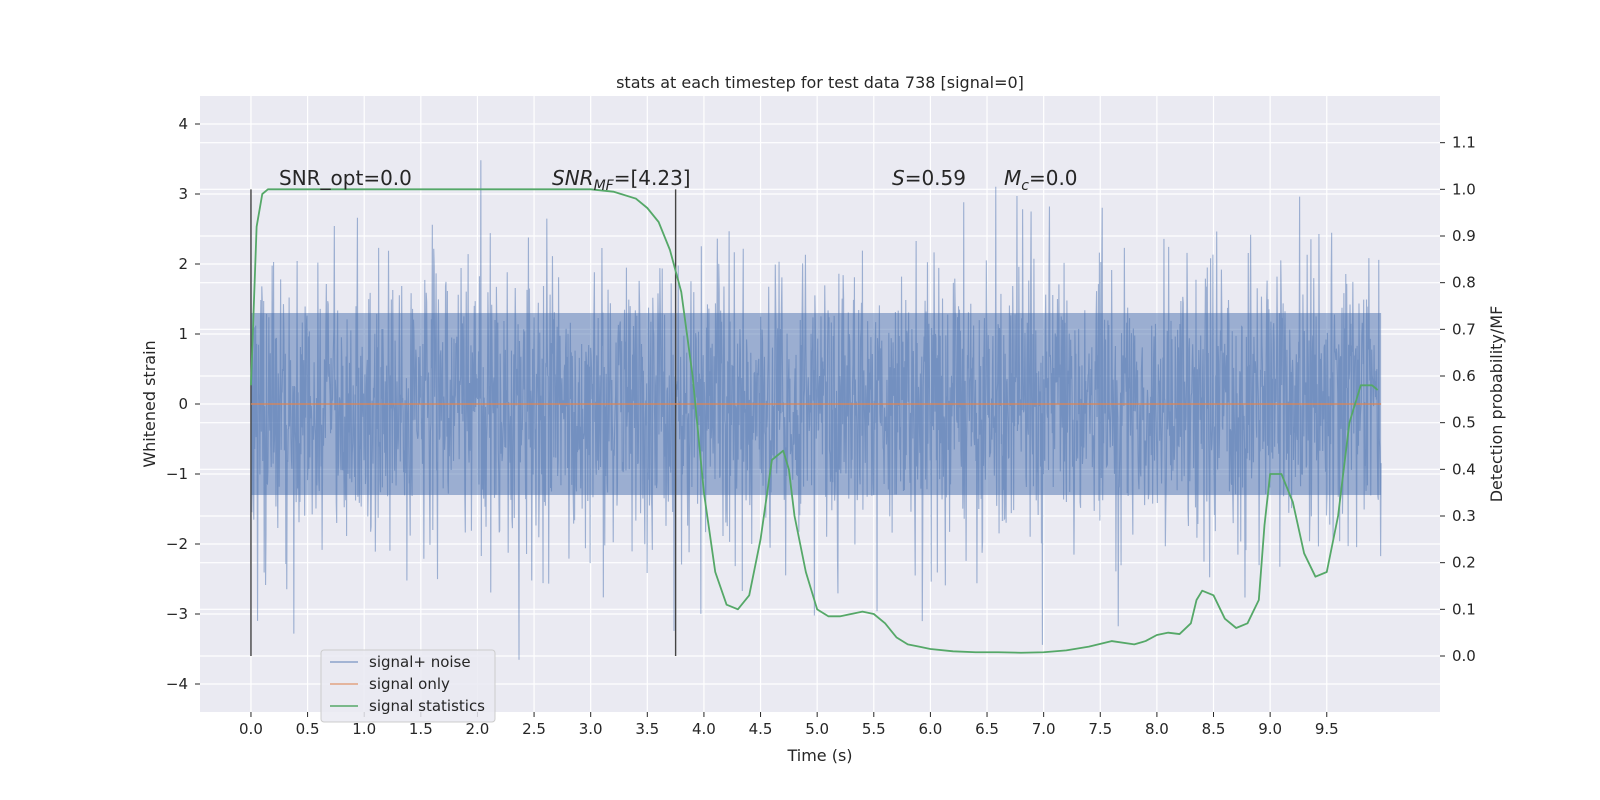  I want to click on y2-tick-label: 0.6, so click(1464, 376).